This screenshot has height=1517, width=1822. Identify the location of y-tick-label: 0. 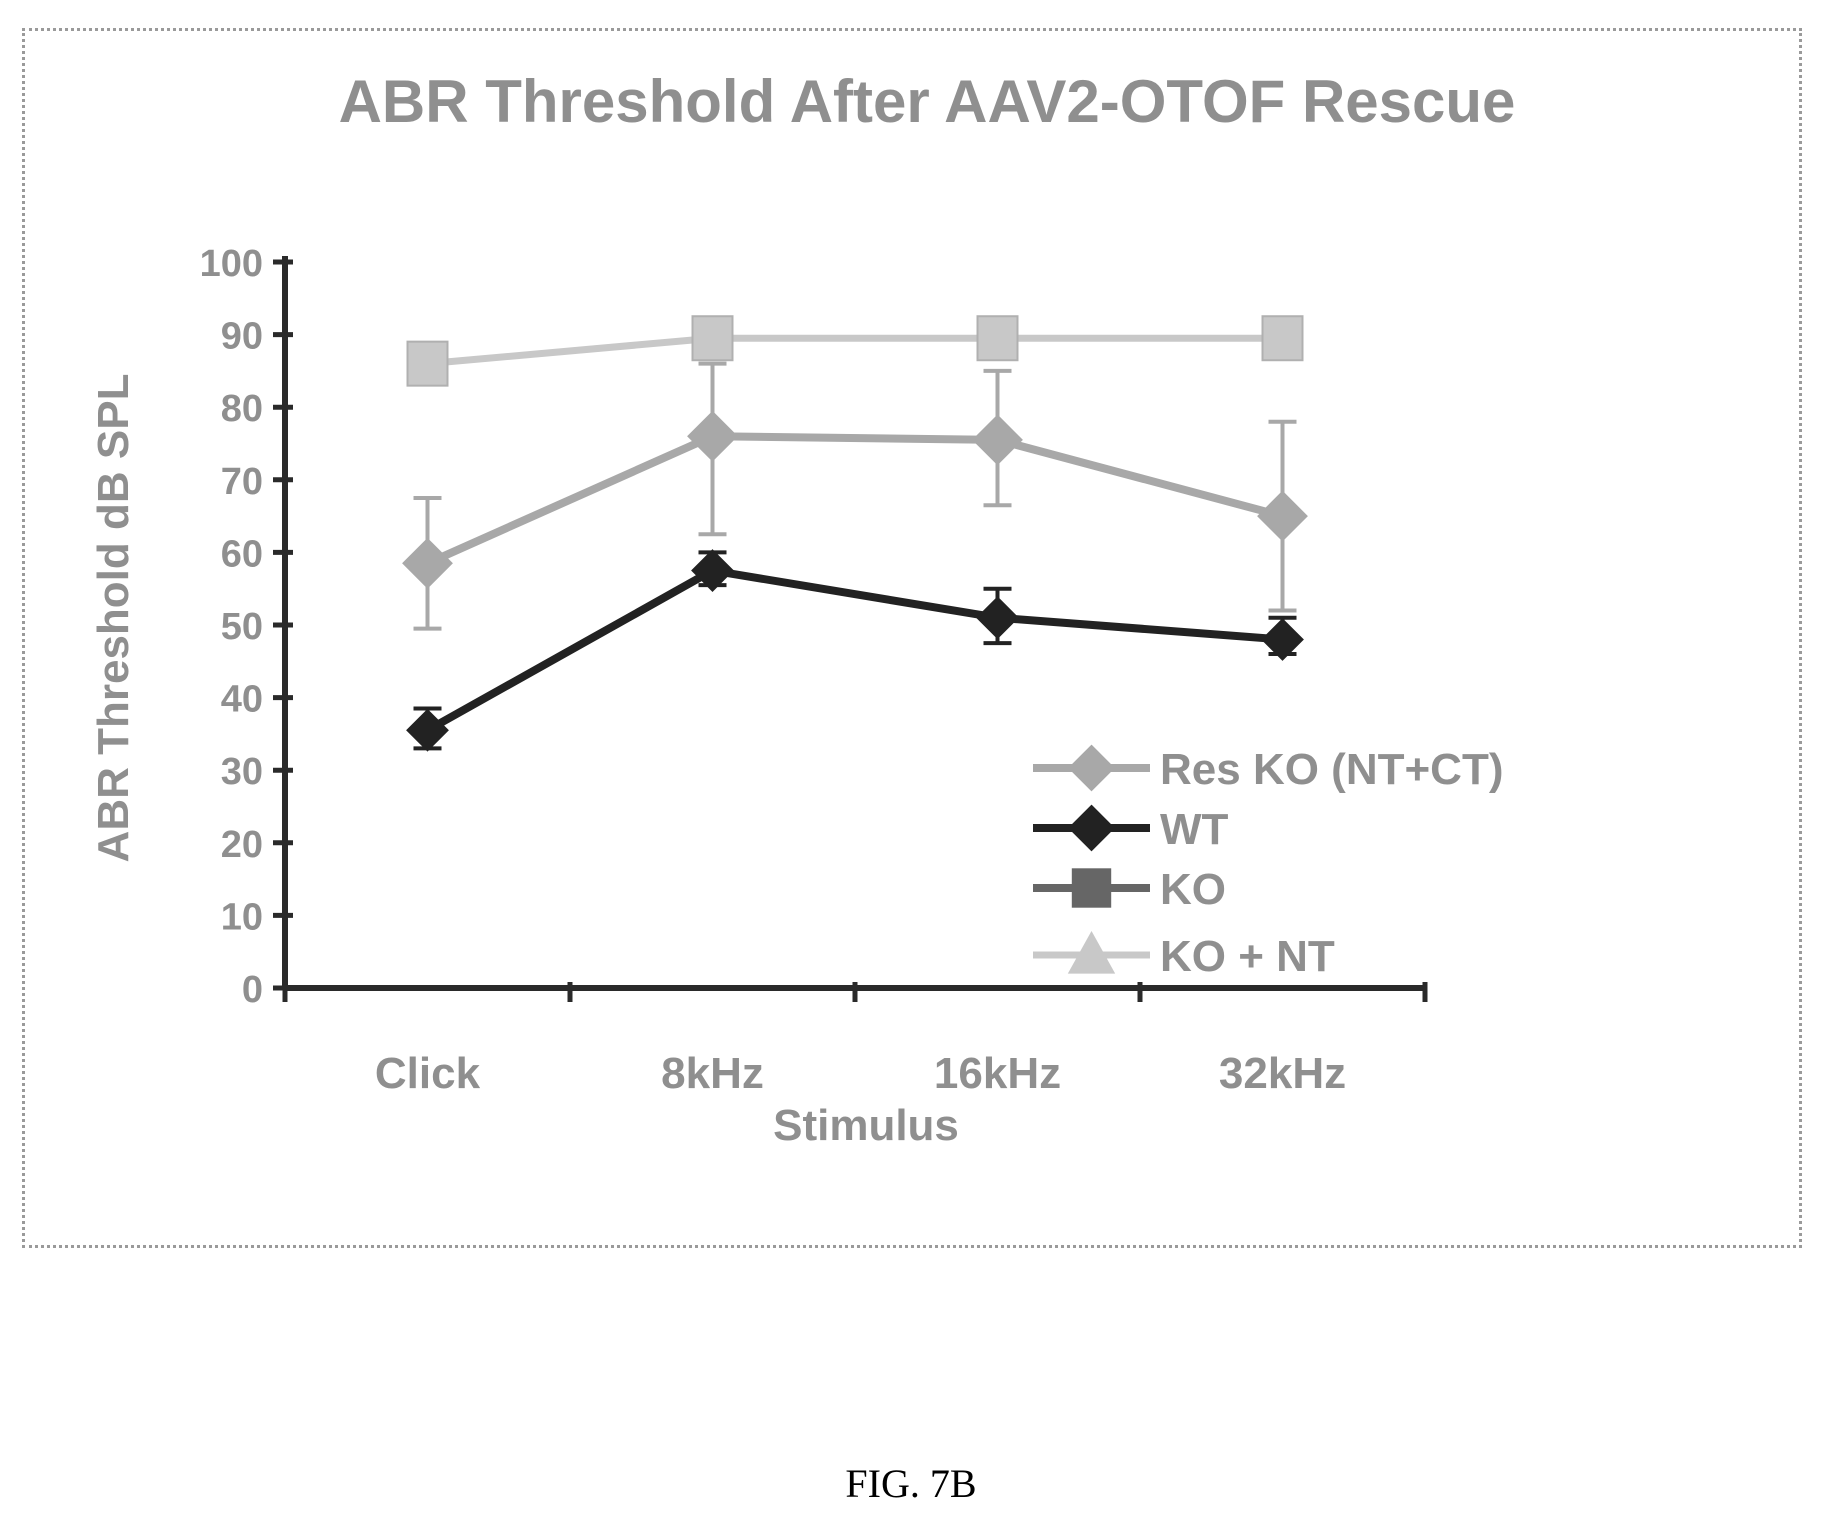
(252, 990).